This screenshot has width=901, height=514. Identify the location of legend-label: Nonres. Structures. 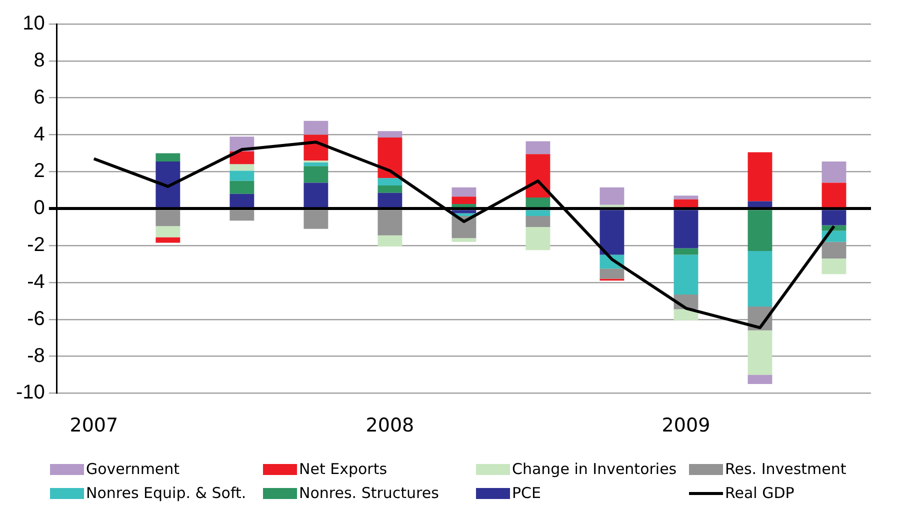
(369, 493).